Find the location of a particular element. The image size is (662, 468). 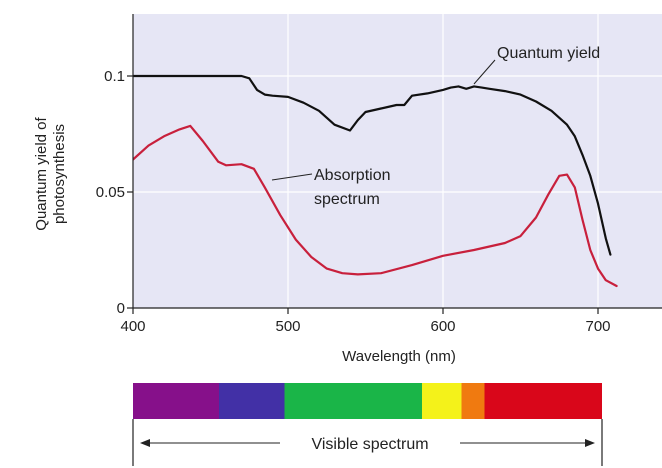

y-axis-title-line2: photosynthesis is located at coordinates (59, 174).